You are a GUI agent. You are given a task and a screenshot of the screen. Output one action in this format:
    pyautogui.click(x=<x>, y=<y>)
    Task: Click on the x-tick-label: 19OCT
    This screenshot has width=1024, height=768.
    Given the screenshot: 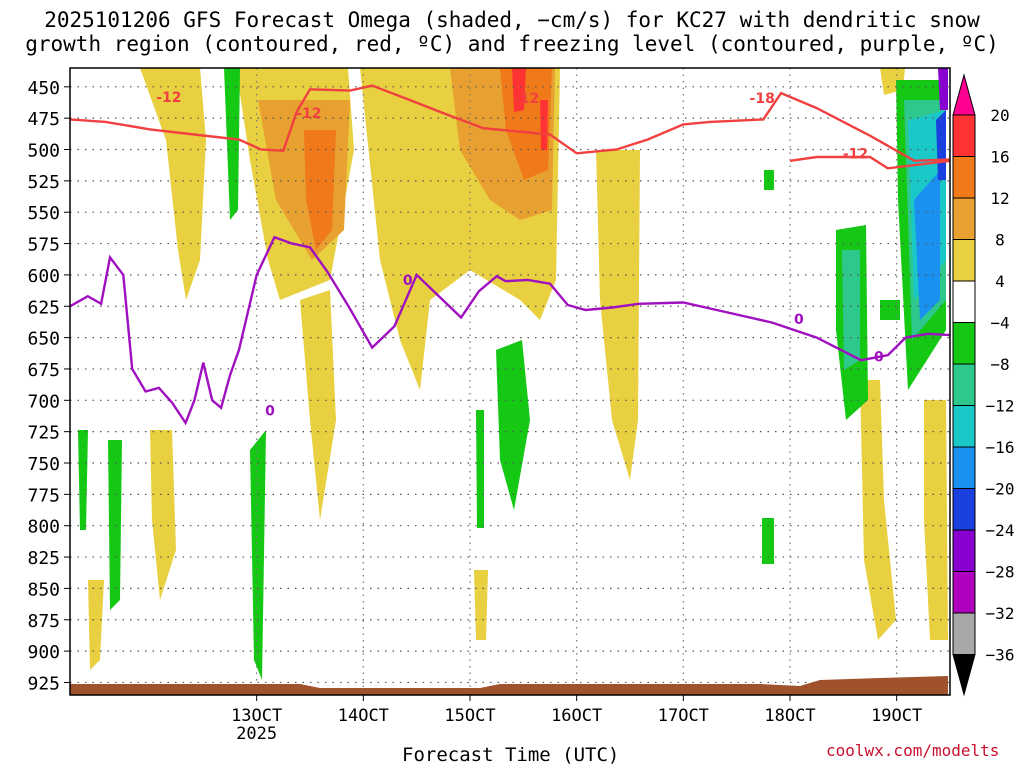 What is the action you would take?
    pyautogui.click(x=896, y=716)
    